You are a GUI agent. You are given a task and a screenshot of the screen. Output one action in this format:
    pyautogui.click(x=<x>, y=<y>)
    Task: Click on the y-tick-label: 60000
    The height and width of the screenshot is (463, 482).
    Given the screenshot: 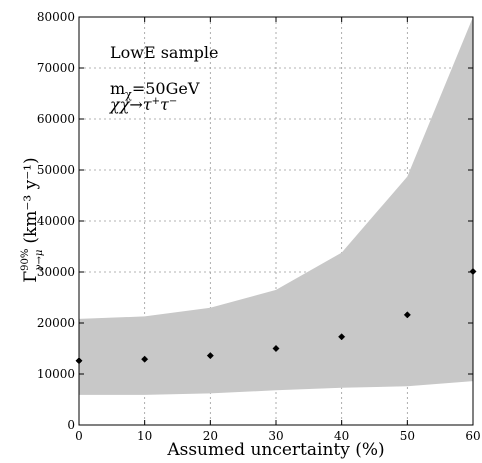 What is the action you would take?
    pyautogui.click(x=56, y=119)
    